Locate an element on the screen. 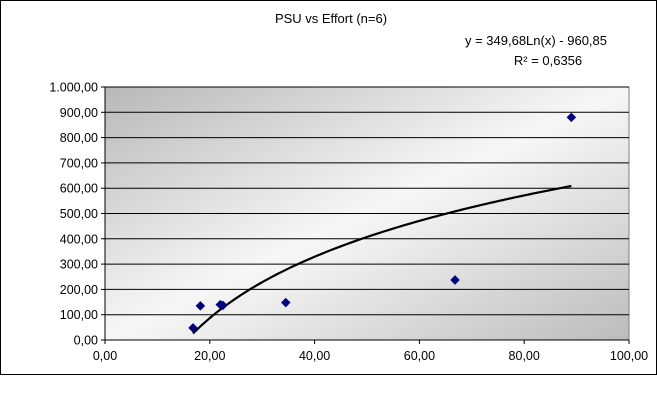 This screenshot has width=657, height=395. y-tick-label: 0,00 is located at coordinates (86, 341).